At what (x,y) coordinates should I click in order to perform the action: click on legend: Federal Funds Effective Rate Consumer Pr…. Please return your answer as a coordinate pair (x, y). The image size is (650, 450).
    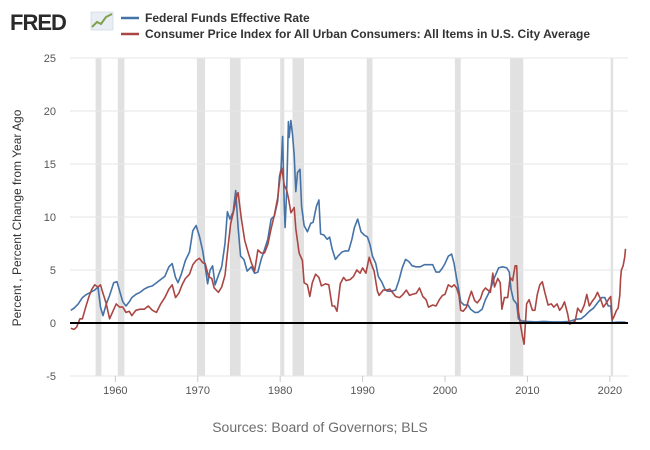
    Looking at the image, I should click on (355, 26).